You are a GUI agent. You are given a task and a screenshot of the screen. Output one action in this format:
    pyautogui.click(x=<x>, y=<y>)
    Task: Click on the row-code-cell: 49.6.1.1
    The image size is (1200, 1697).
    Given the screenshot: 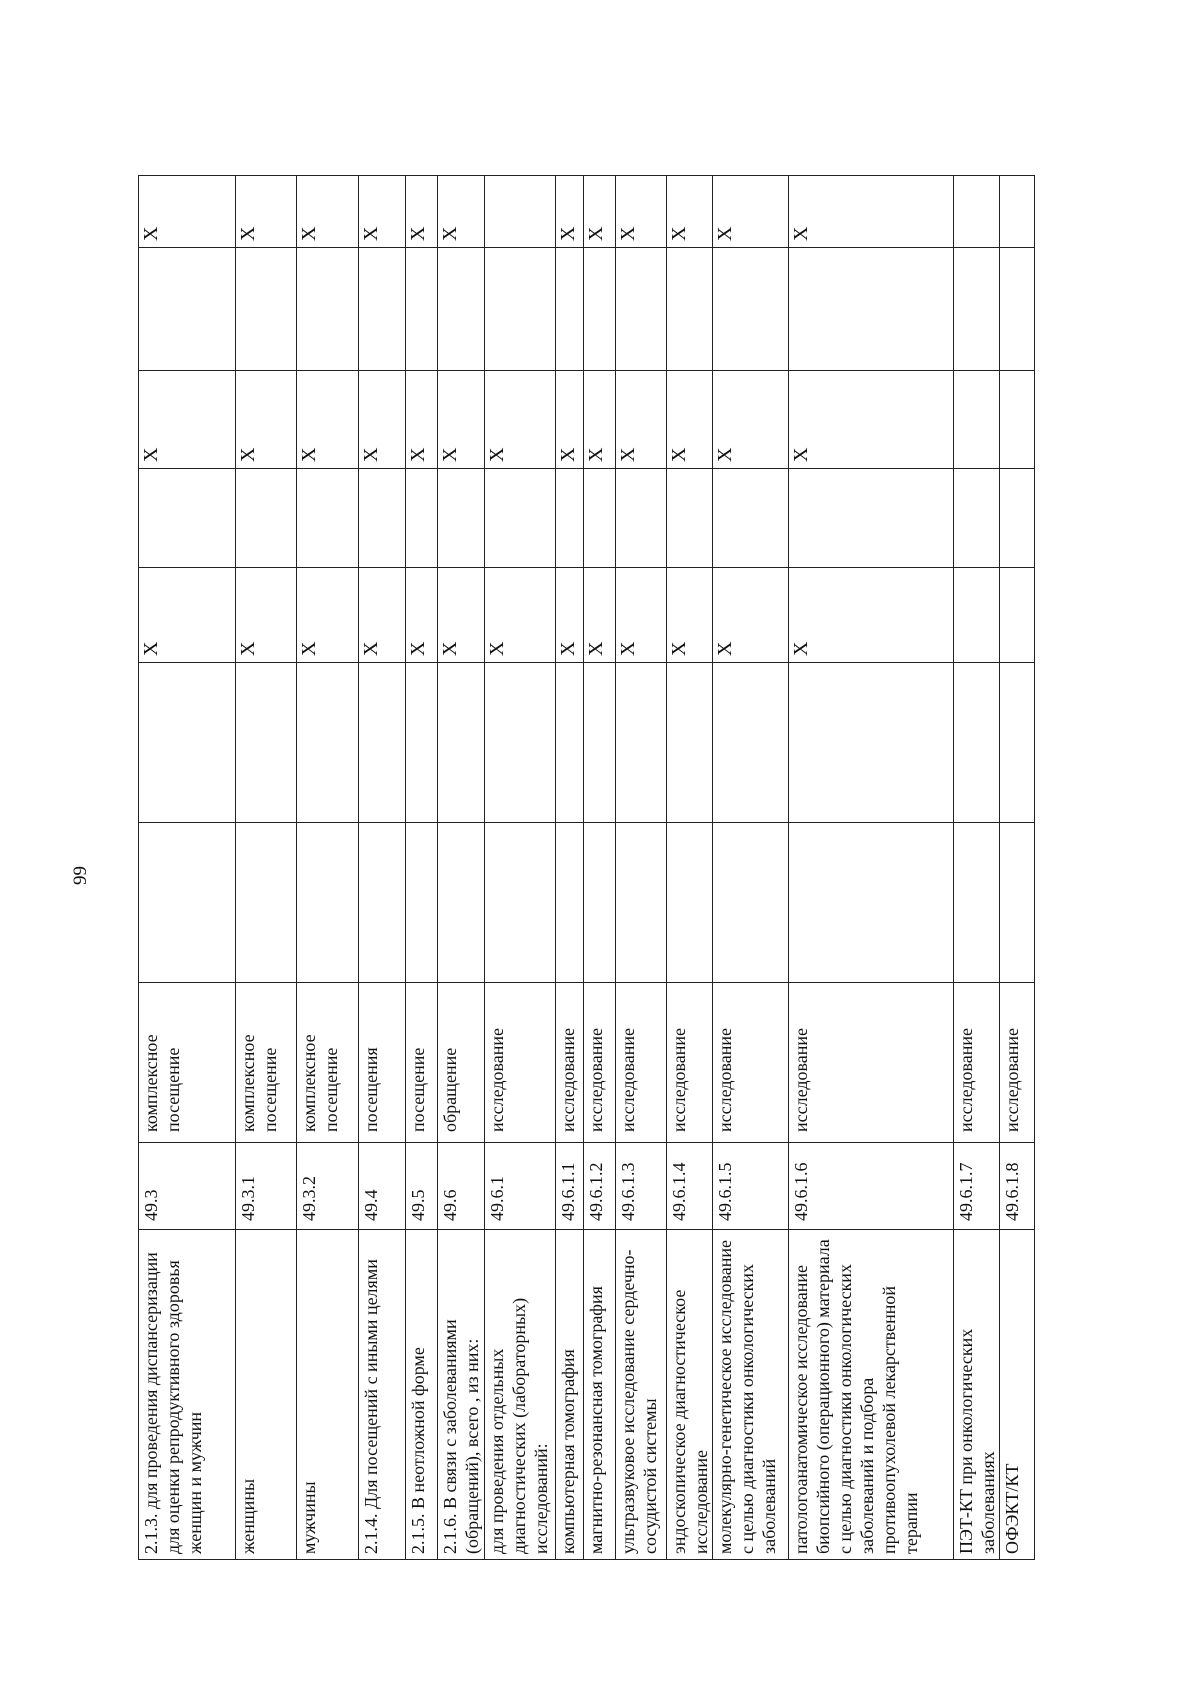 What is the action you would take?
    pyautogui.click(x=569, y=1186)
    